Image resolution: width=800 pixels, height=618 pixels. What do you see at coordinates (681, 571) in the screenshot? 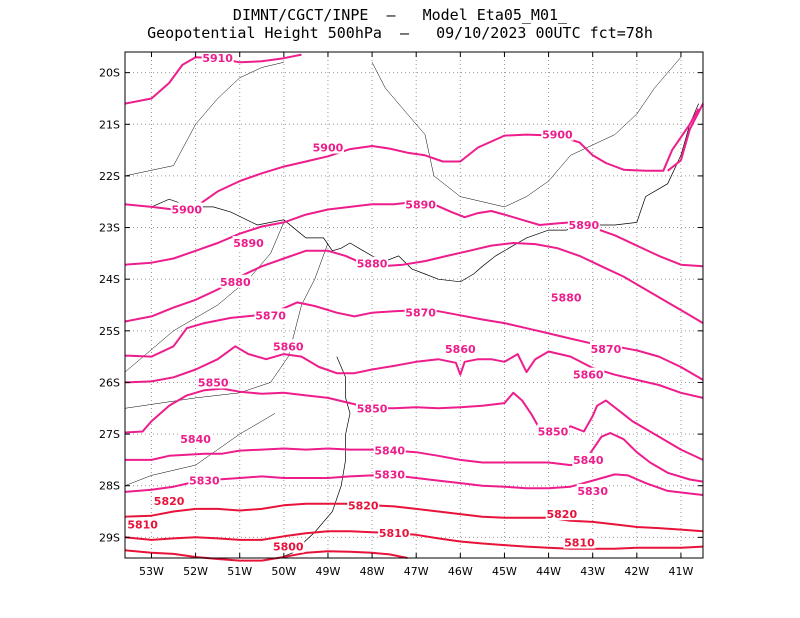
I see `lon-tick-label: 41W` at bounding box center [681, 571].